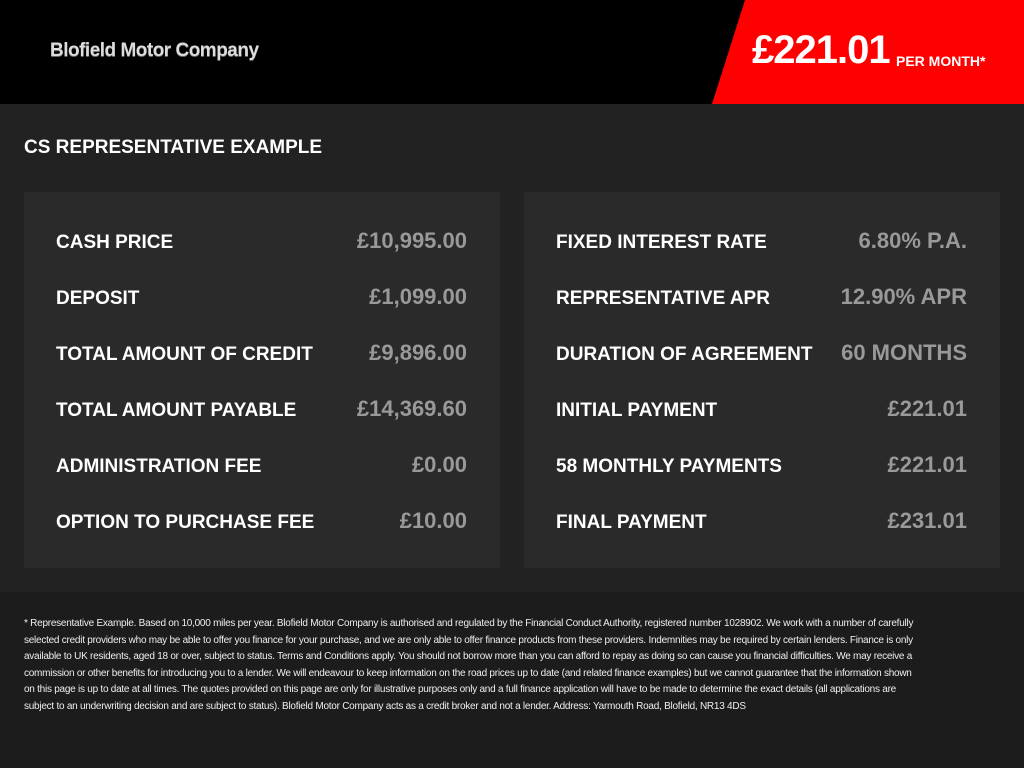 This screenshot has height=768, width=1024. I want to click on row-label: OPTION TO PURCHASE FEE, so click(185, 522).